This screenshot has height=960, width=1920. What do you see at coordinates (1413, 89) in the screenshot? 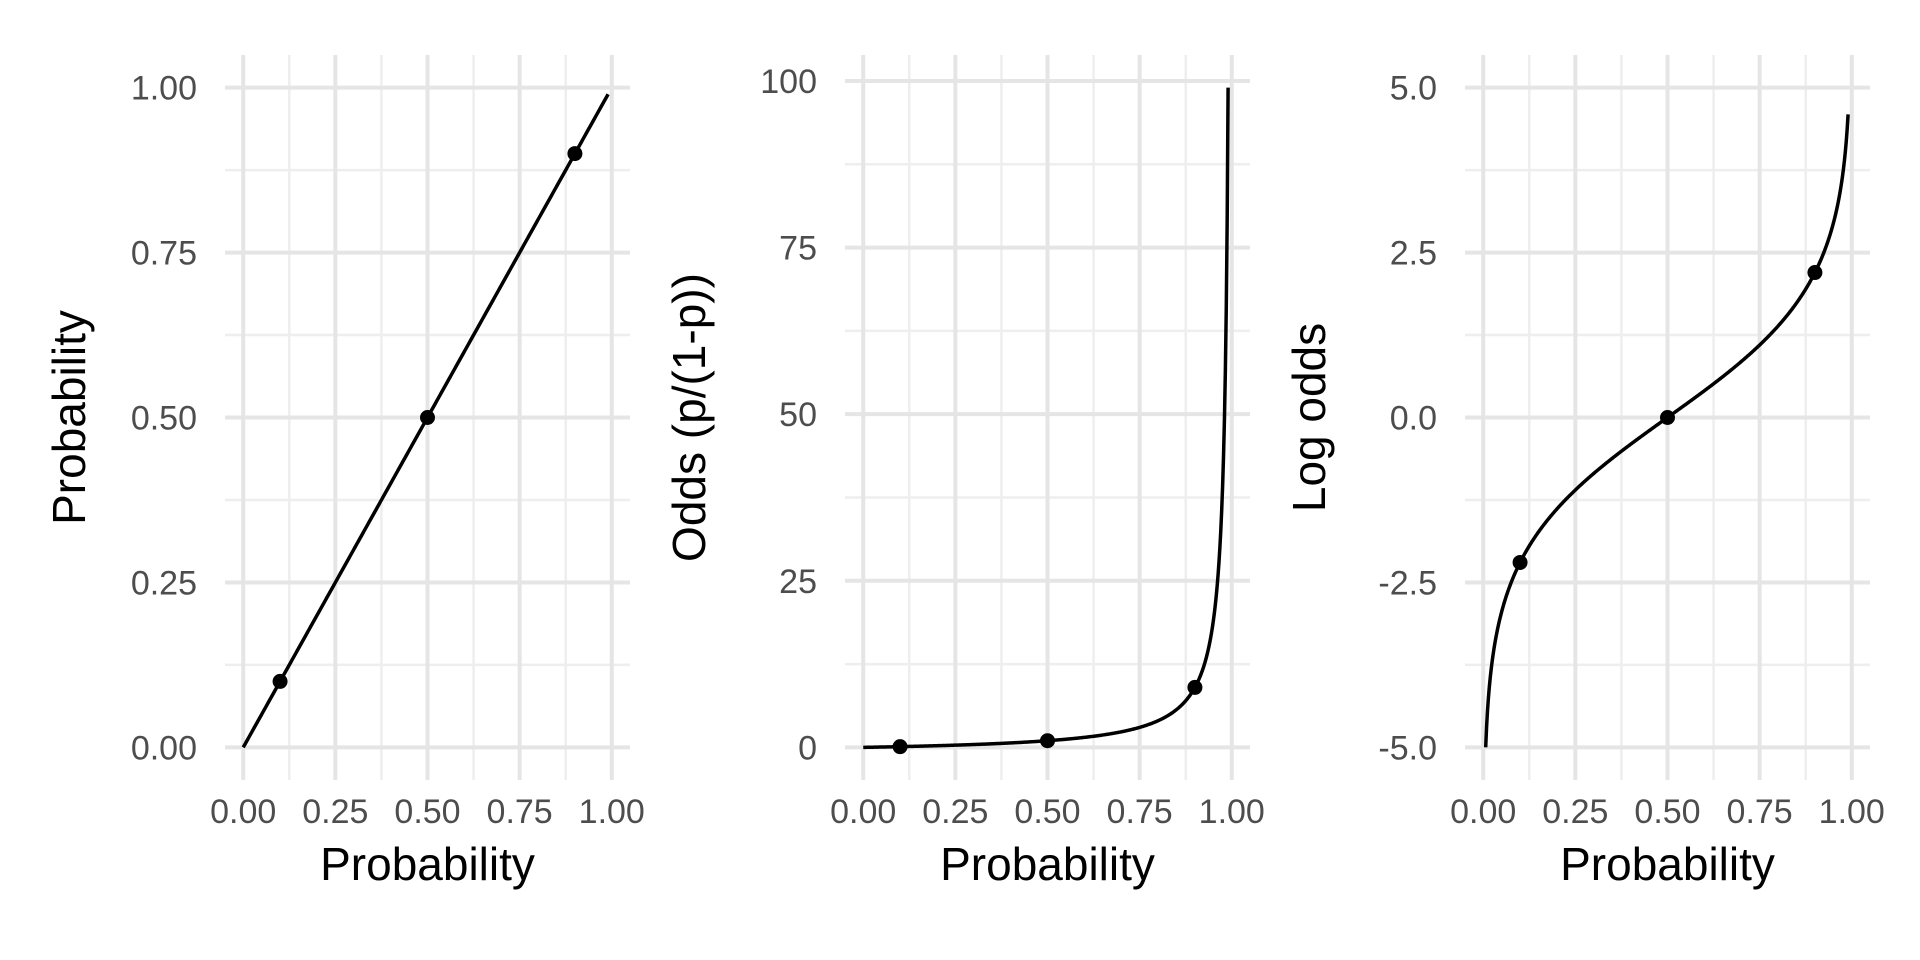
I see `y-tick-label: 5.0` at bounding box center [1413, 89].